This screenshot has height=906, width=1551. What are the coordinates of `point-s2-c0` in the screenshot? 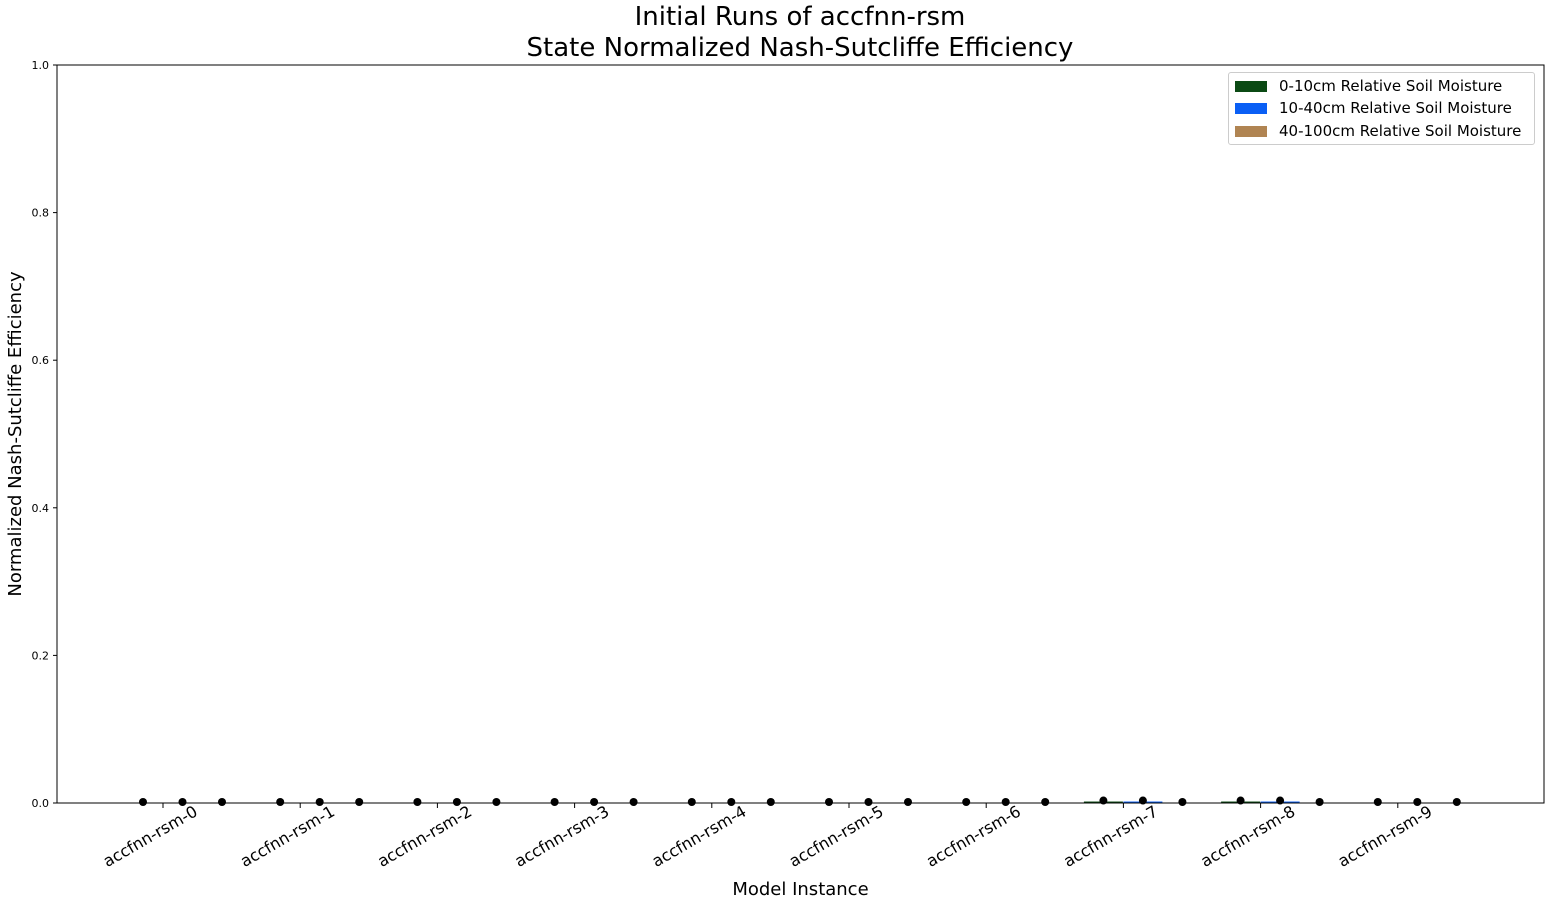 It's located at (222, 802).